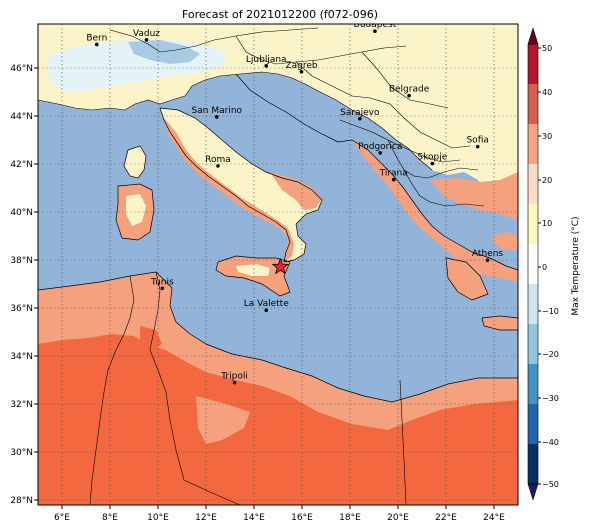 Image resolution: width=592 pixels, height=529 pixels. I want to click on sicily-interior, so click(253, 270).